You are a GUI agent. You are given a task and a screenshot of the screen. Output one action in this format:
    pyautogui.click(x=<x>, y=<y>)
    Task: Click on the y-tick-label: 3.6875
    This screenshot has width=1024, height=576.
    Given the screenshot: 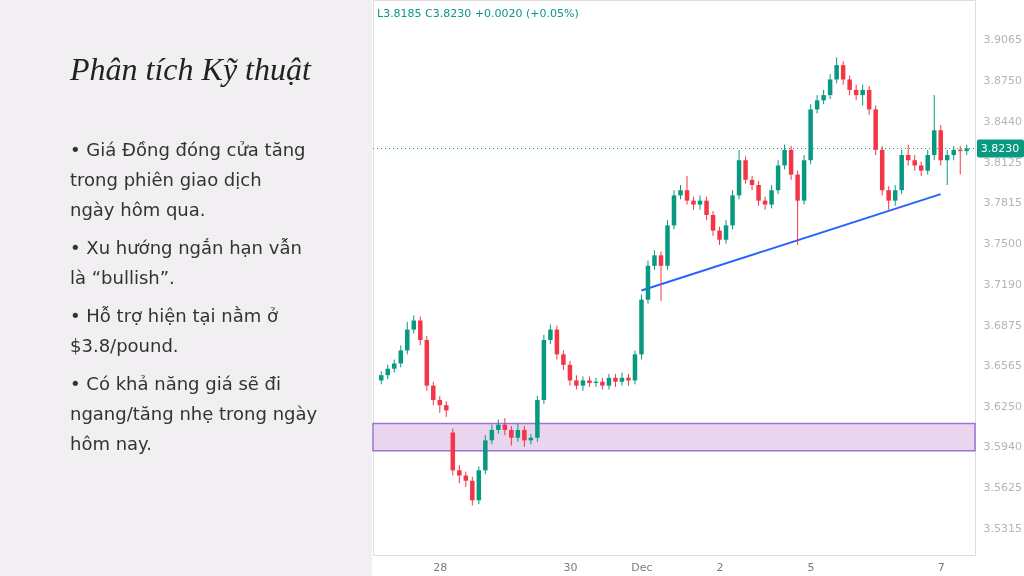 What is the action you would take?
    pyautogui.click(x=1002, y=325)
    